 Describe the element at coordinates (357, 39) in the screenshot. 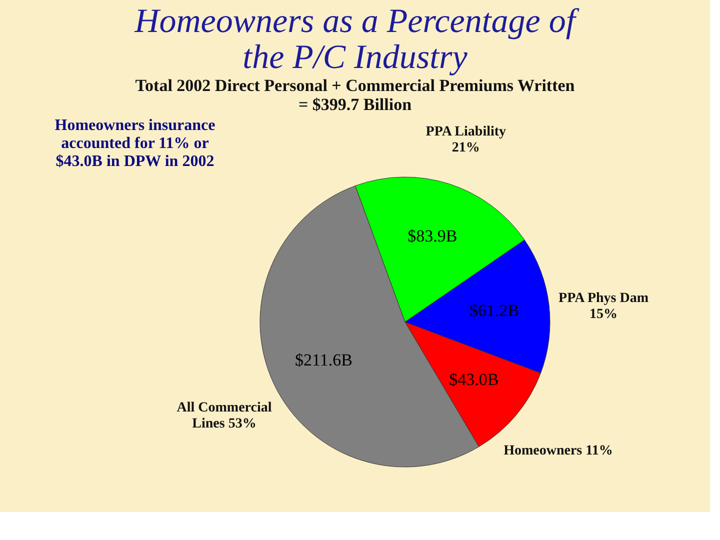

I see `chart-title: Homeowners as a Percentage of the P/C Industry` at that location.